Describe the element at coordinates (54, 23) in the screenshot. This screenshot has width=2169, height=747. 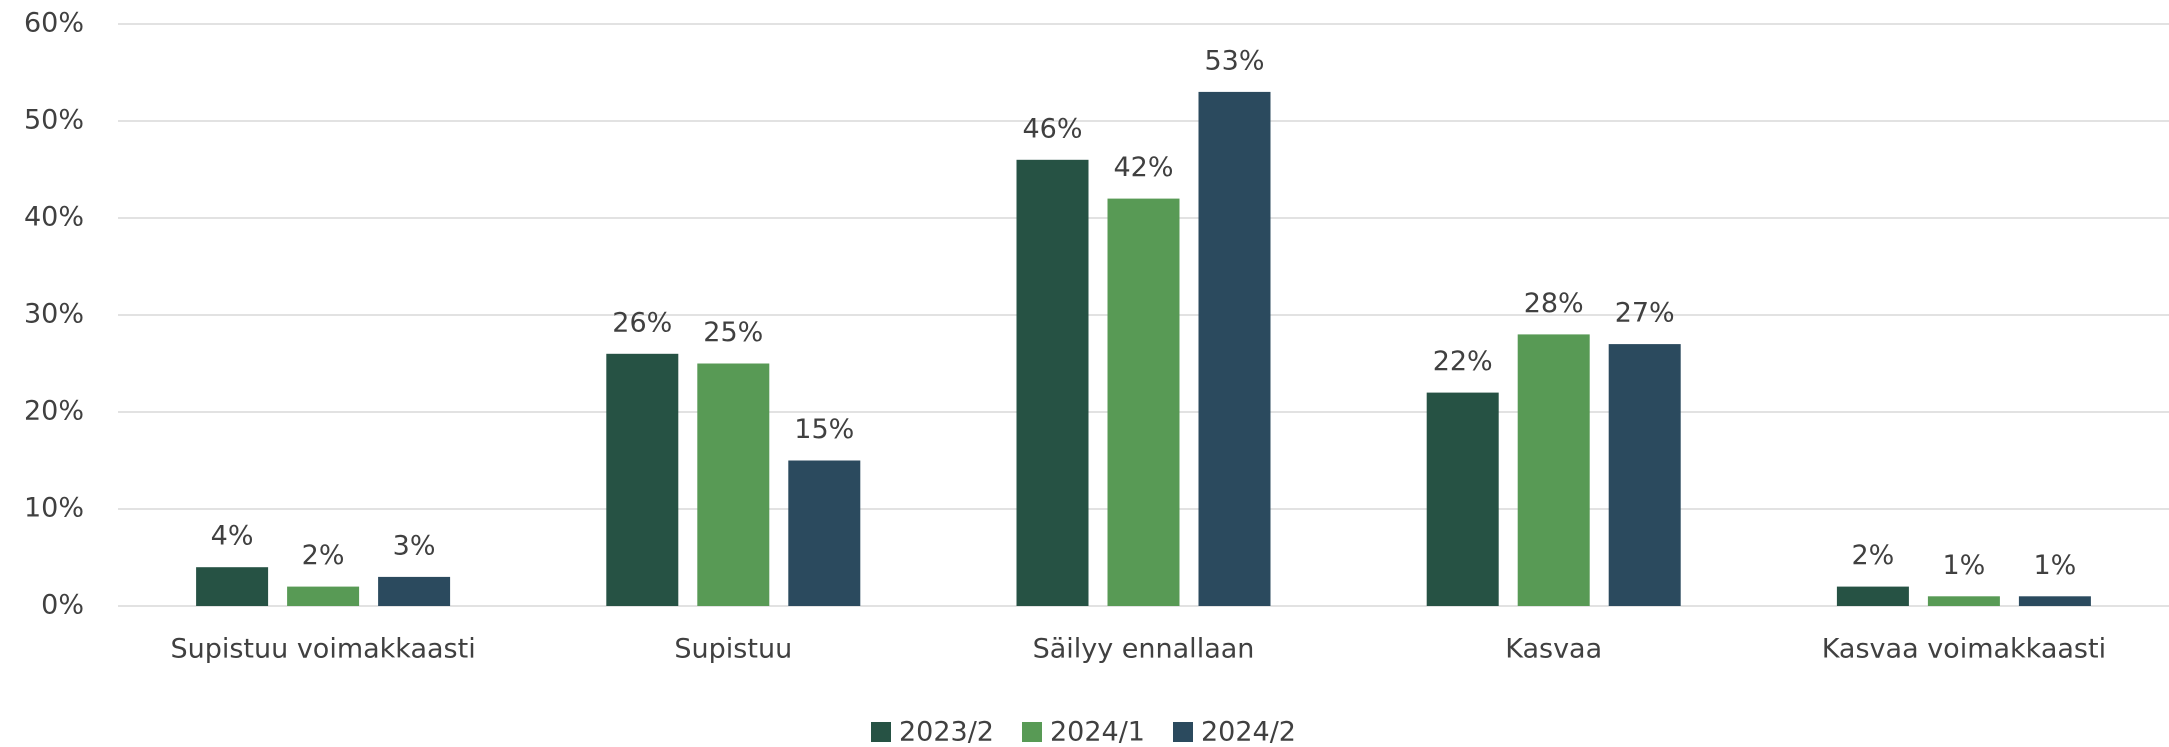
I see `y-tick-label: 60%` at that location.